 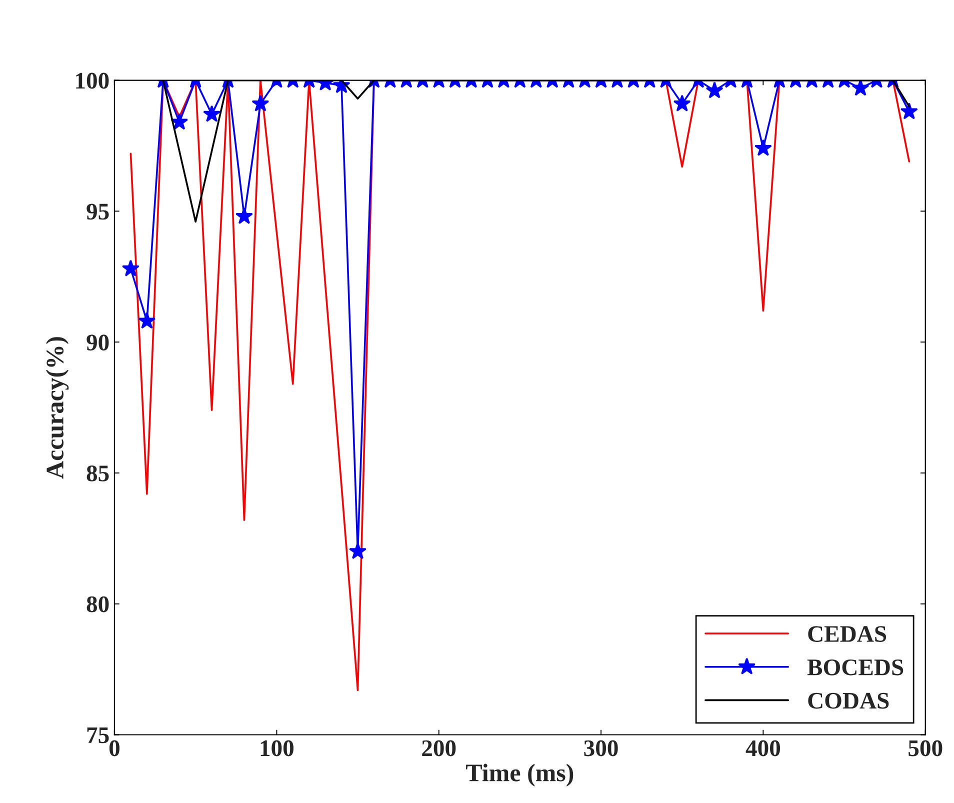 What do you see at coordinates (97, 473) in the screenshot?
I see `y-tick-label: 85` at bounding box center [97, 473].